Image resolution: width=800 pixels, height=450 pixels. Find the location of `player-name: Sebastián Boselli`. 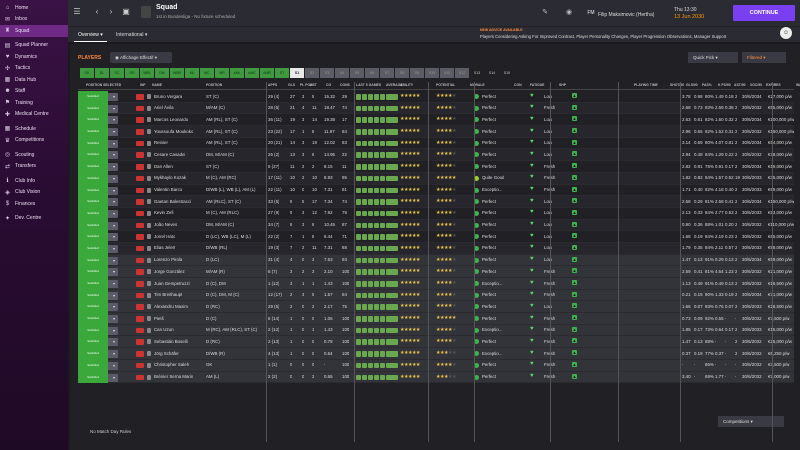

player-name: Sebastián Boselli is located at coordinates (171, 341).